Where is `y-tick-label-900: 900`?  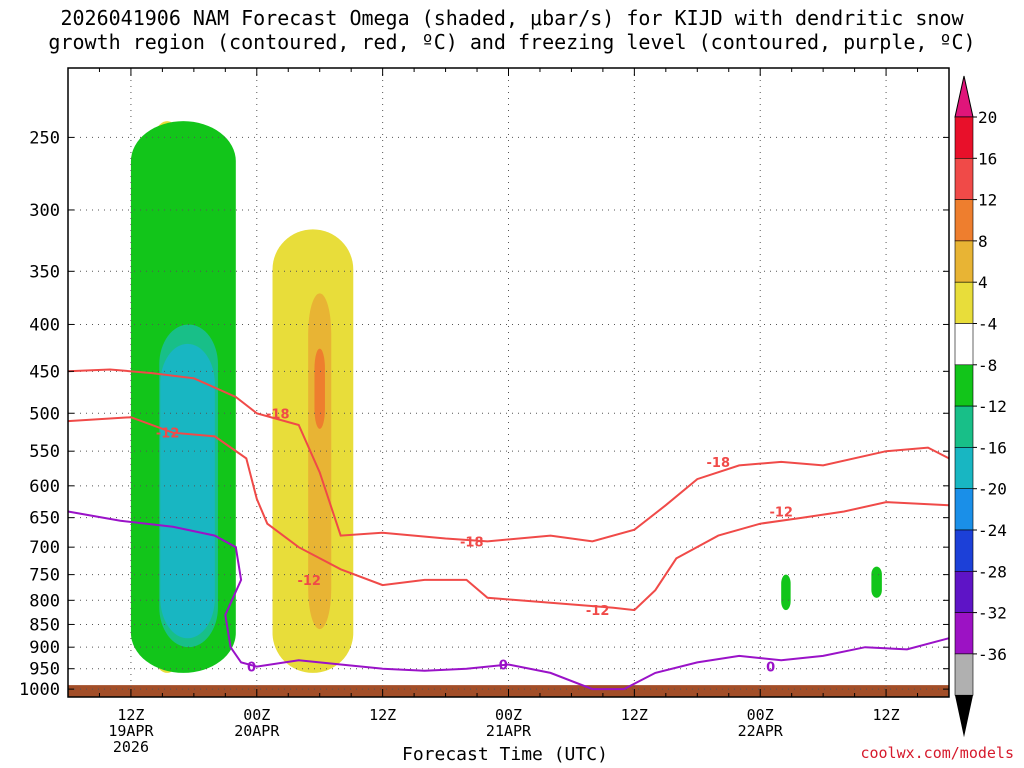 y-tick-label-900: 900 is located at coordinates (44, 648).